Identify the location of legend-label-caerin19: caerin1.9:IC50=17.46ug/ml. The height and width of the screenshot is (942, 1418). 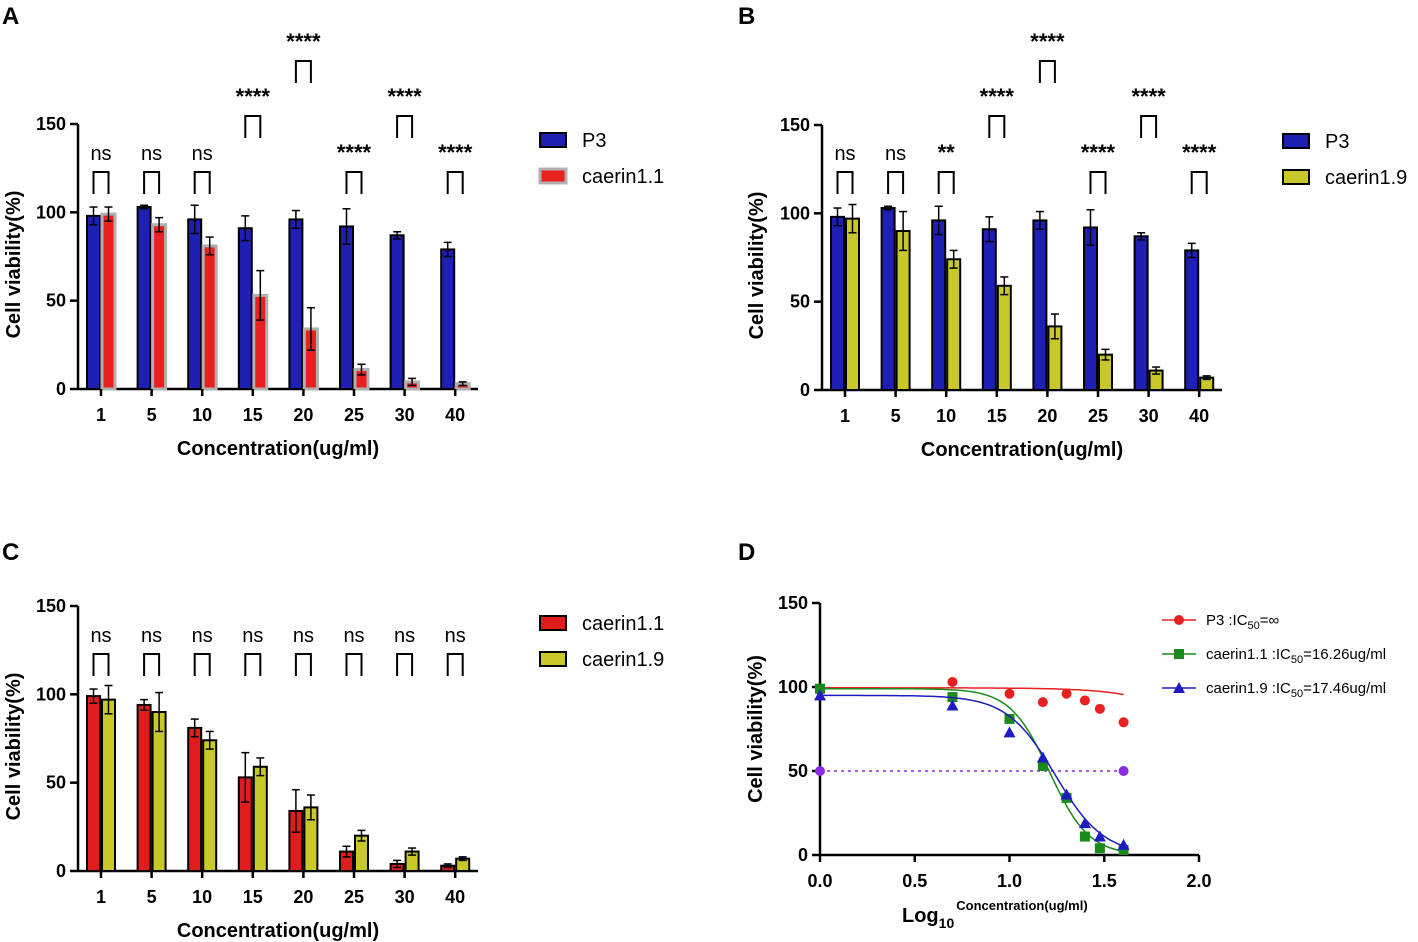
(1296, 690).